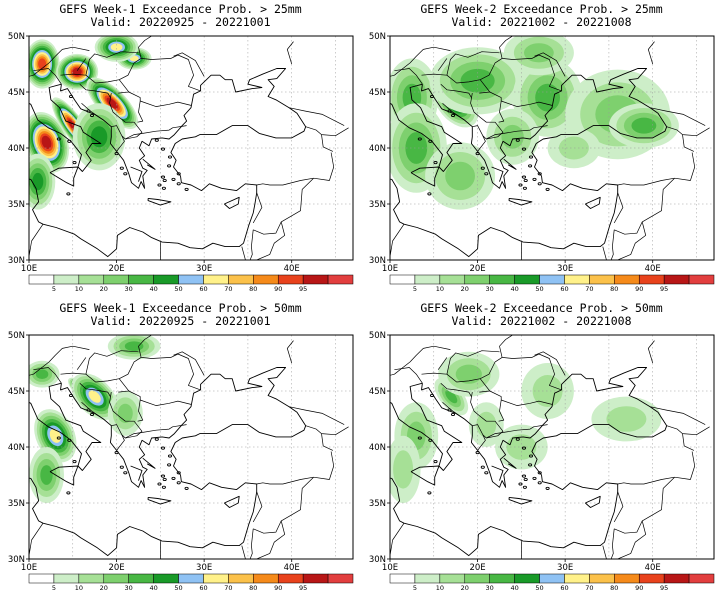  Describe the element at coordinates (539, 289) in the screenshot. I see `colorbar-label: 50` at that location.